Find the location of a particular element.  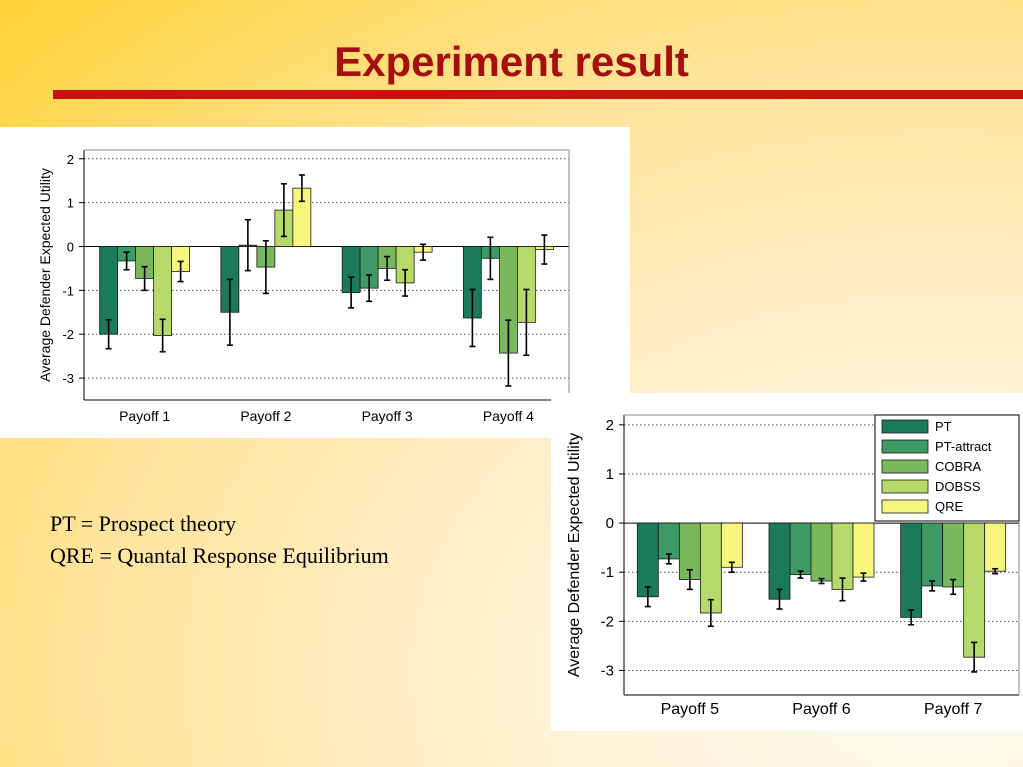

chart-legend: PT PT-attract COBRA DOBSS QRE is located at coordinates (947, 468).